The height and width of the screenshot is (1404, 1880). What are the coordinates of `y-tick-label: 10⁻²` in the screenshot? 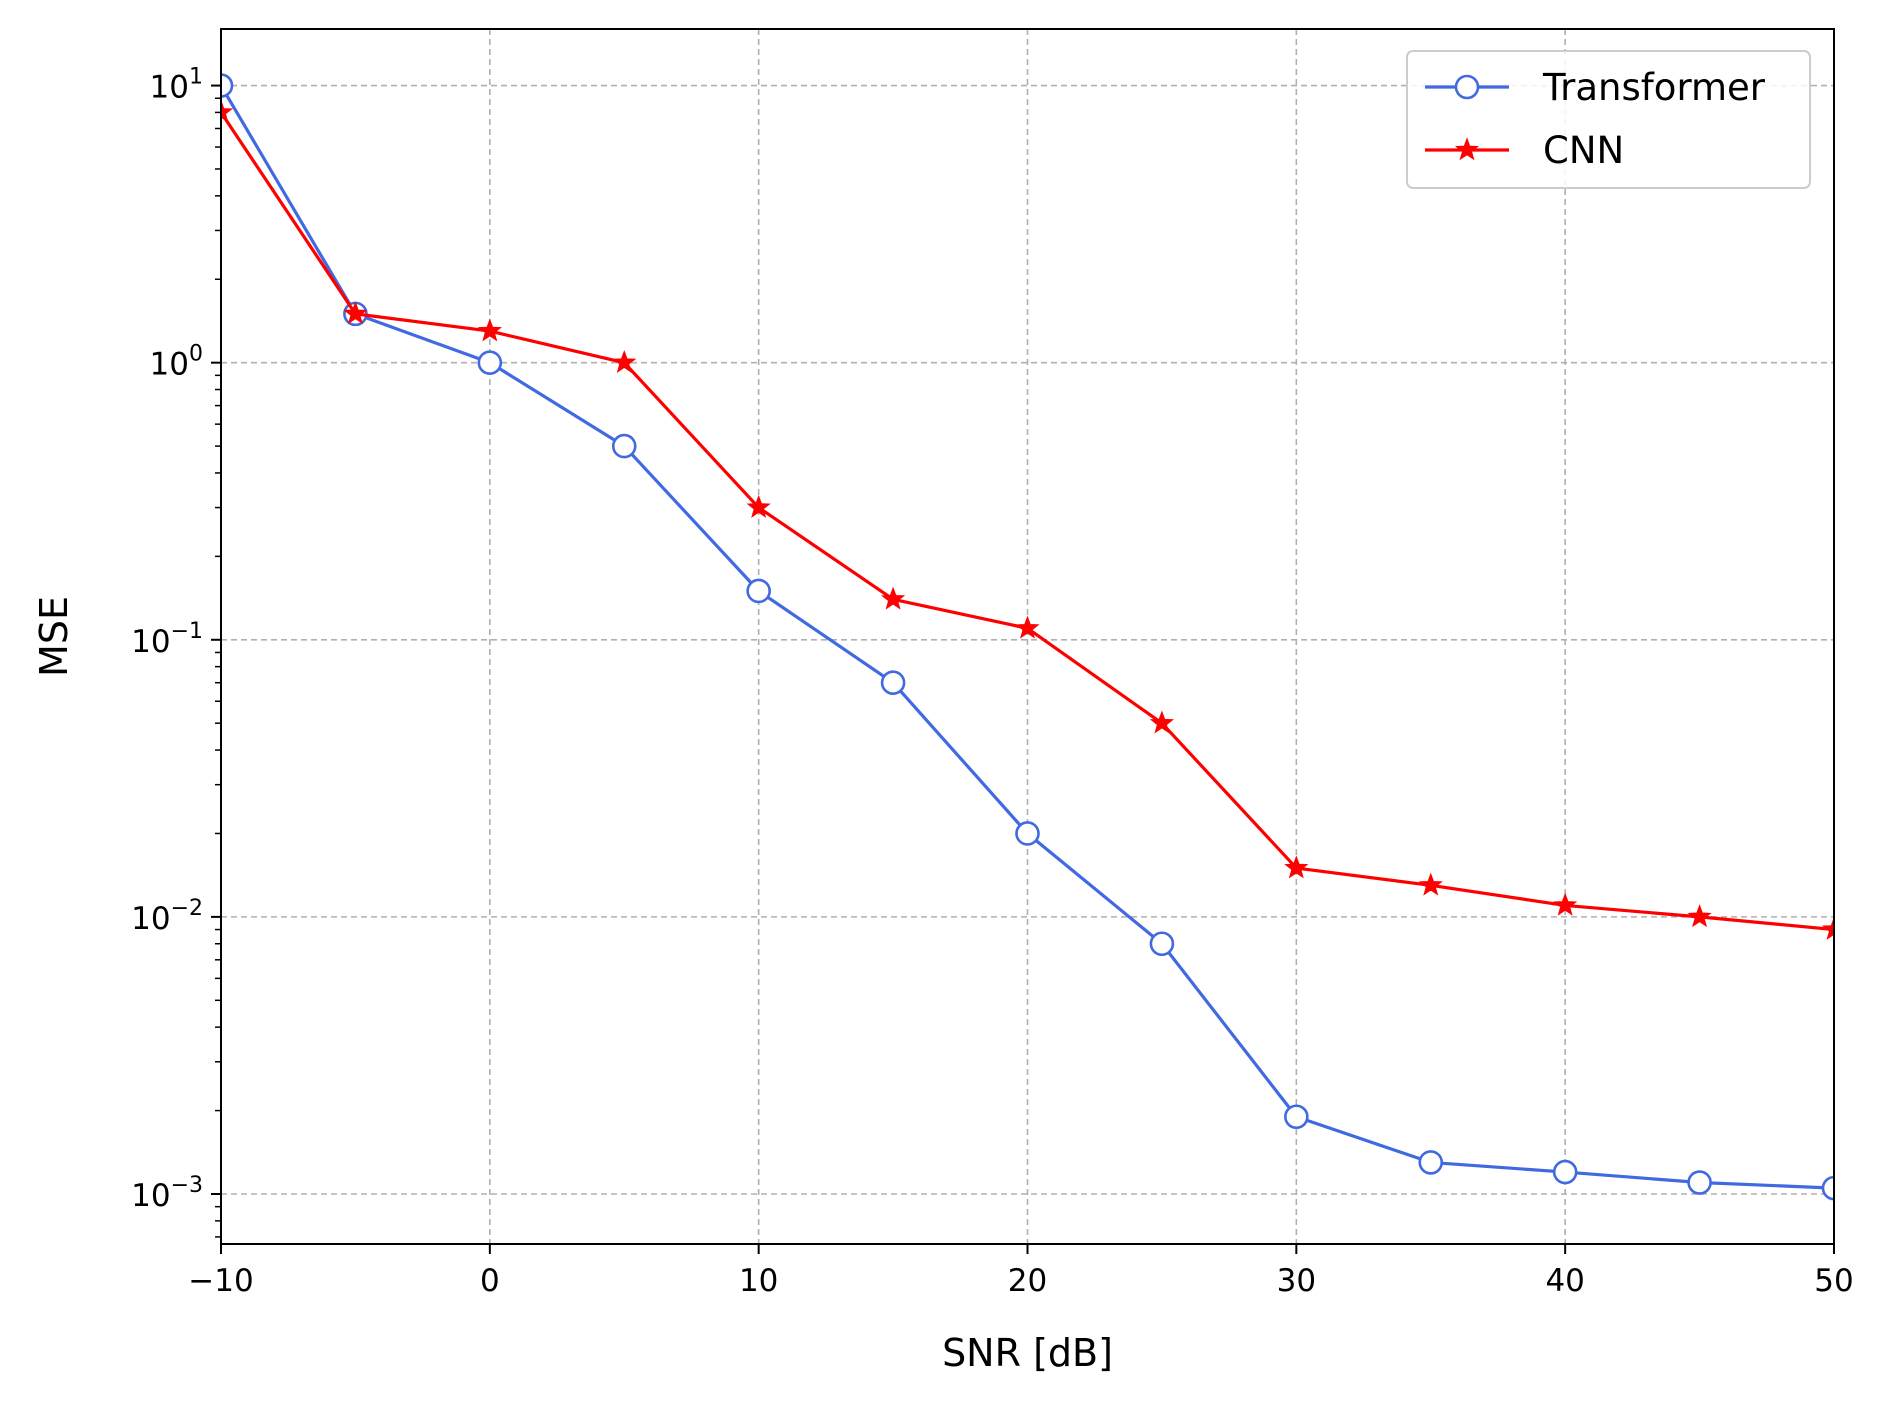 It's located at (167, 916).